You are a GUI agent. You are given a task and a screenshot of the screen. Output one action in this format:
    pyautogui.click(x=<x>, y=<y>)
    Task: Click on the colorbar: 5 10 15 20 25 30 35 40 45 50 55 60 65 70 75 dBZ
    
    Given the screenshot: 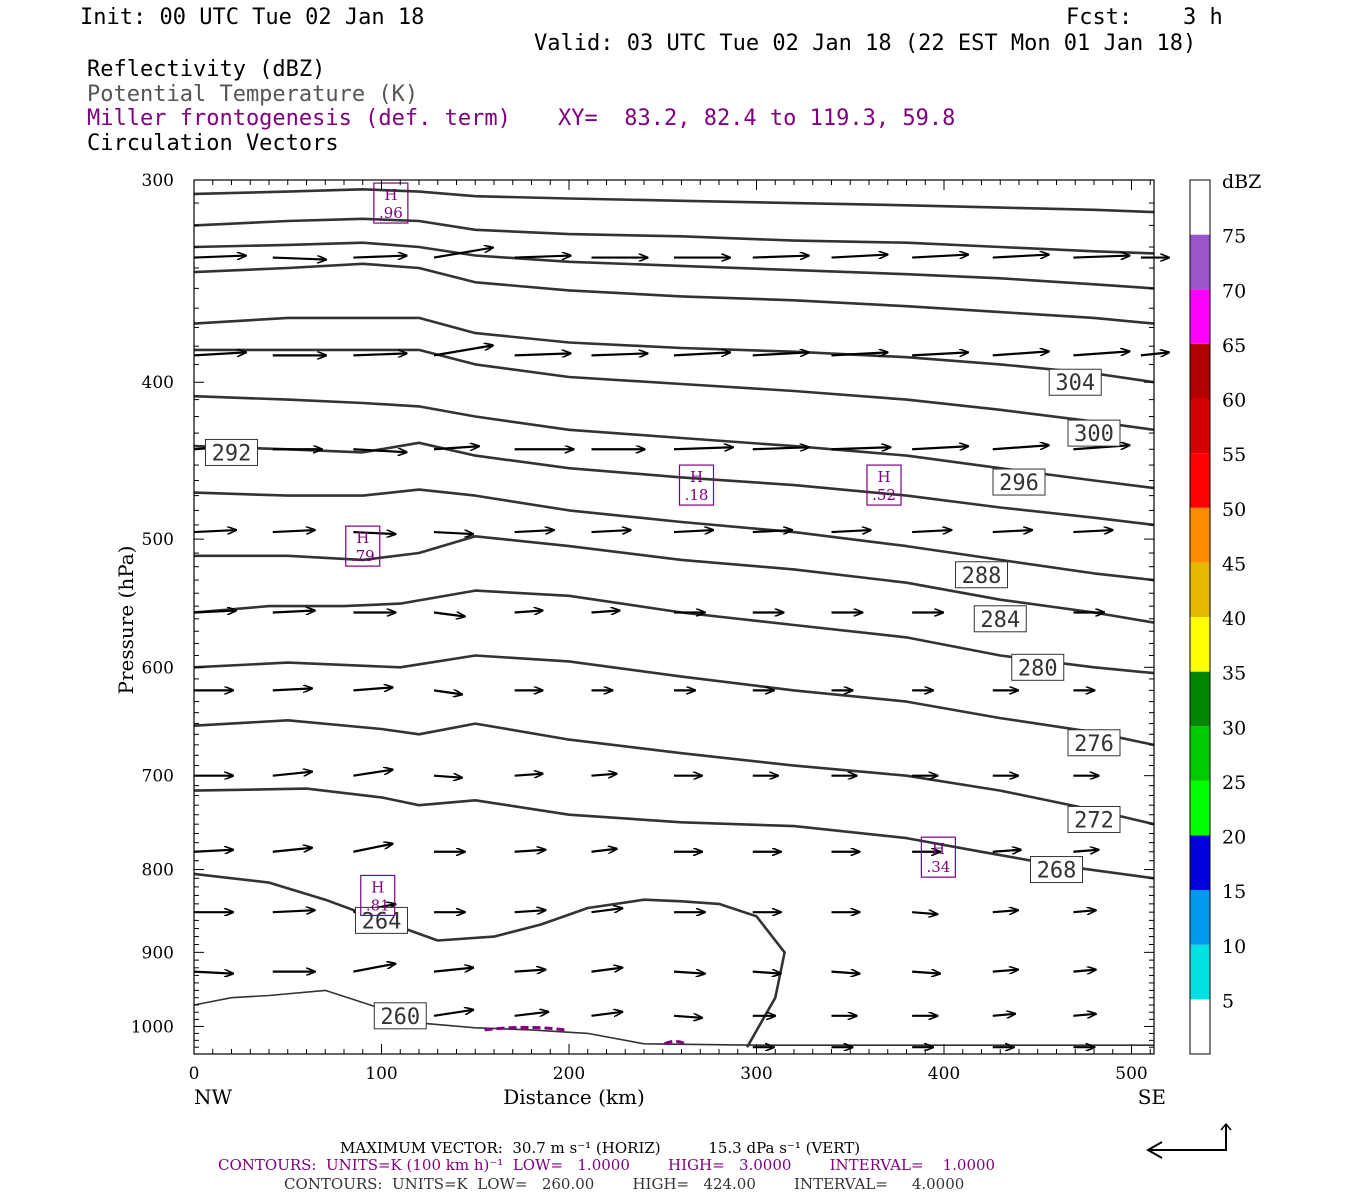 What is the action you would take?
    pyautogui.click(x=1225, y=613)
    